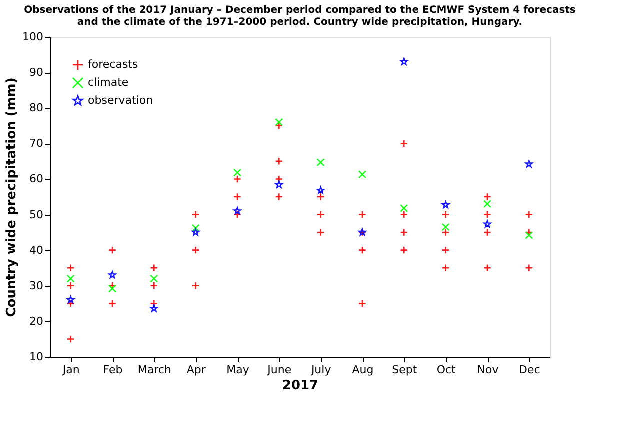  What do you see at coordinates (238, 370) in the screenshot?
I see `x-tick-label: May` at bounding box center [238, 370].